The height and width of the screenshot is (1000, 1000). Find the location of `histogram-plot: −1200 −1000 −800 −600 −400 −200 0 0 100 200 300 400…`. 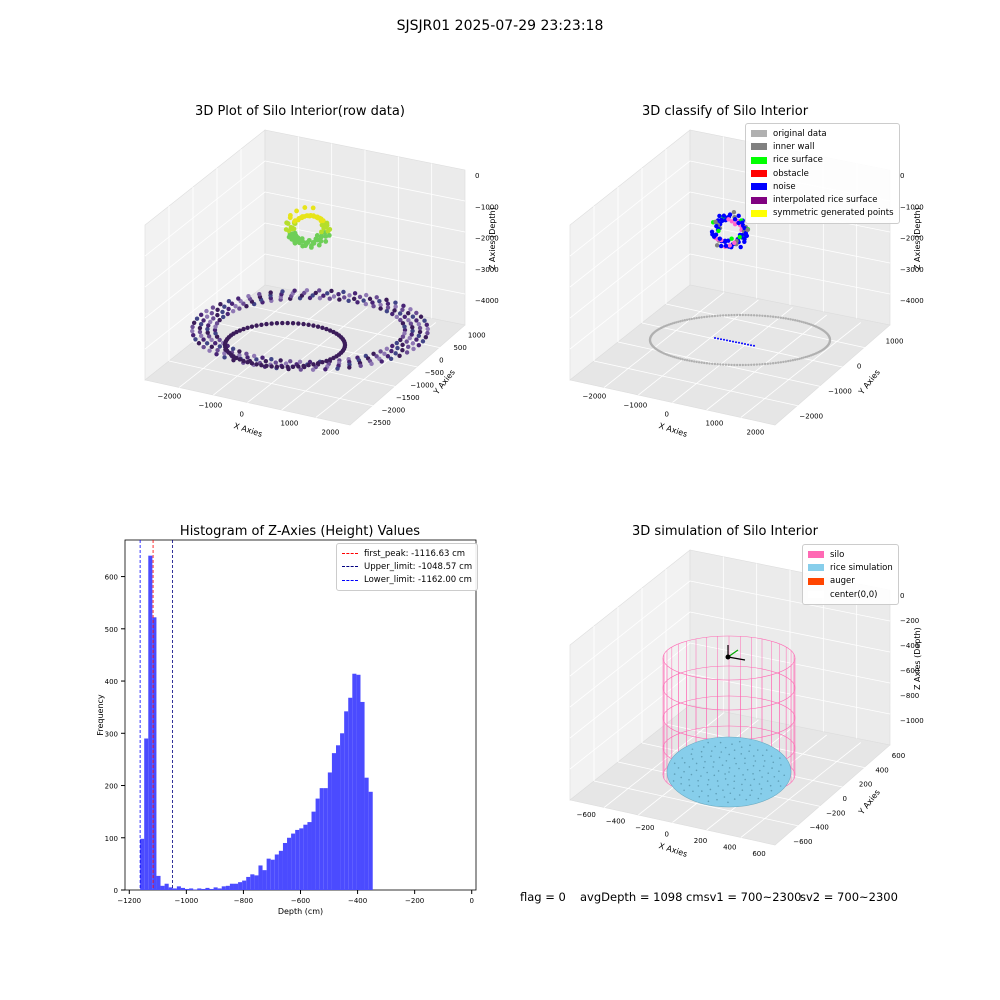

histogram-plot: −1200 −1000 −800 −600 −400 −200 0 0 100 200 300 400… is located at coordinates (286, 727).